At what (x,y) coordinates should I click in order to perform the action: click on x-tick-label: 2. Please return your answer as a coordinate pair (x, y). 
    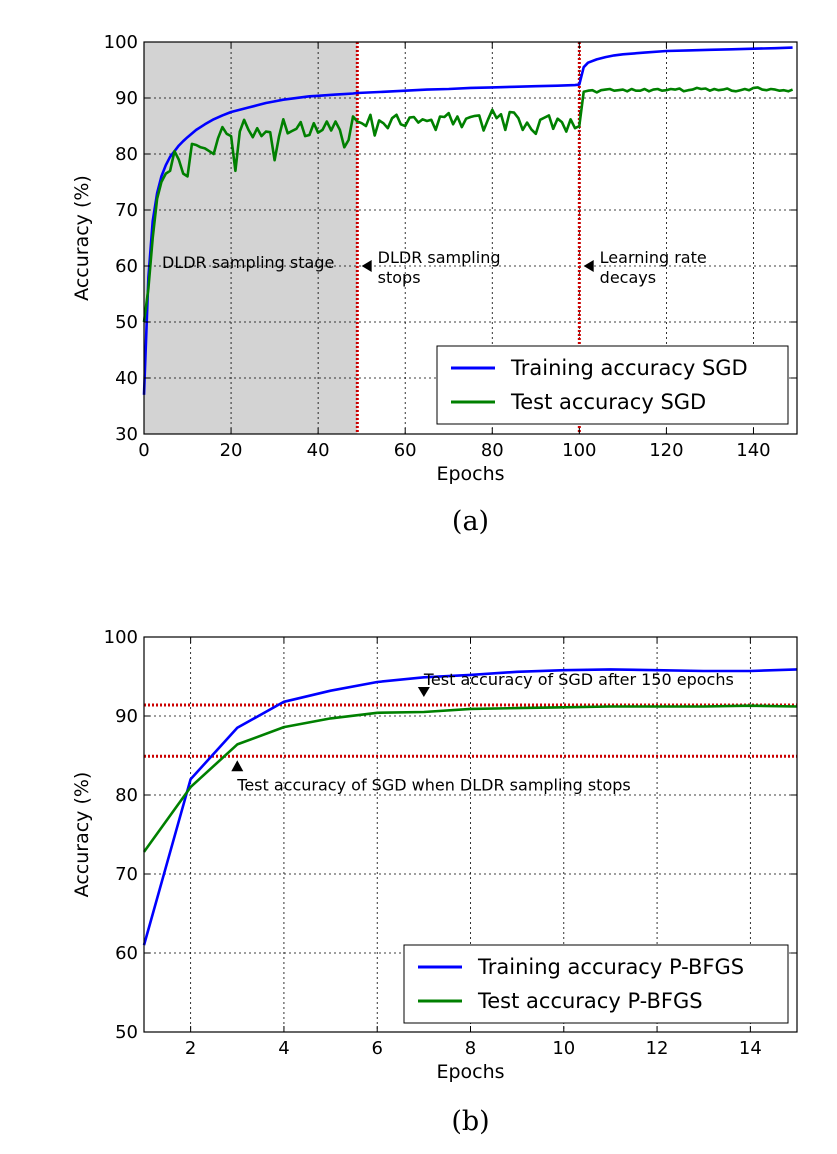
    Looking at the image, I should click on (190, 1048).